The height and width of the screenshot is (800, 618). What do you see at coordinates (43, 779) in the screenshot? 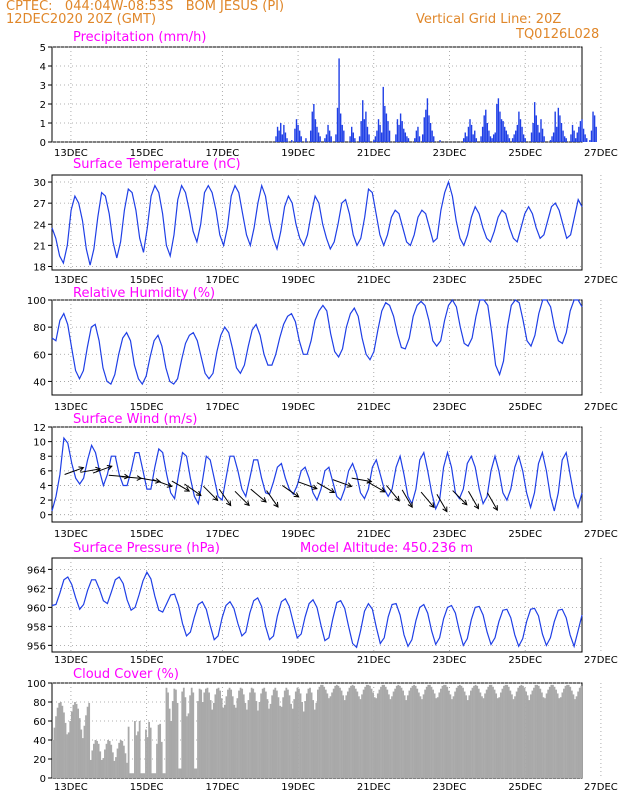
I see `panel-6-y-tick-label: 0` at bounding box center [43, 779].